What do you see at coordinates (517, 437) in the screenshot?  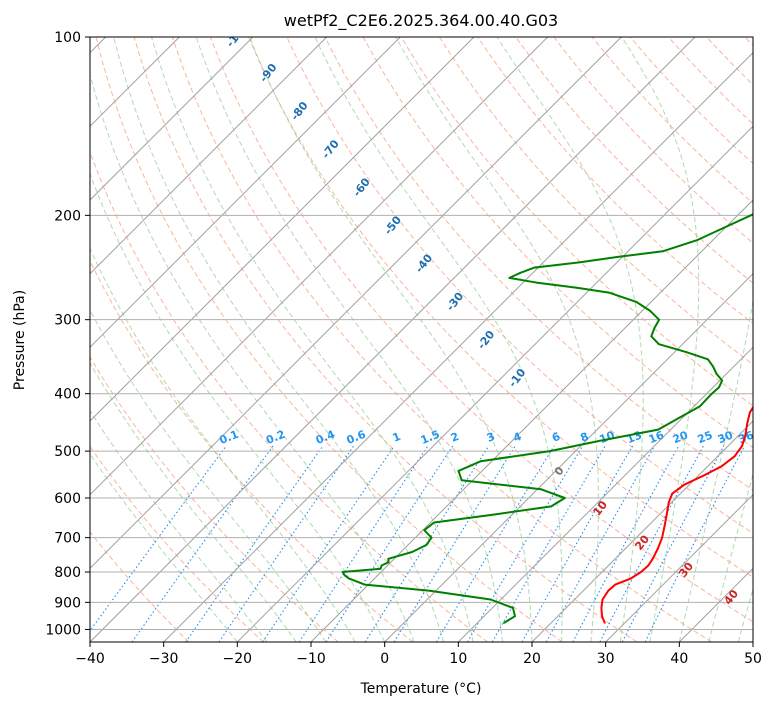 I see `mixing-ratio-label: 4` at bounding box center [517, 437].